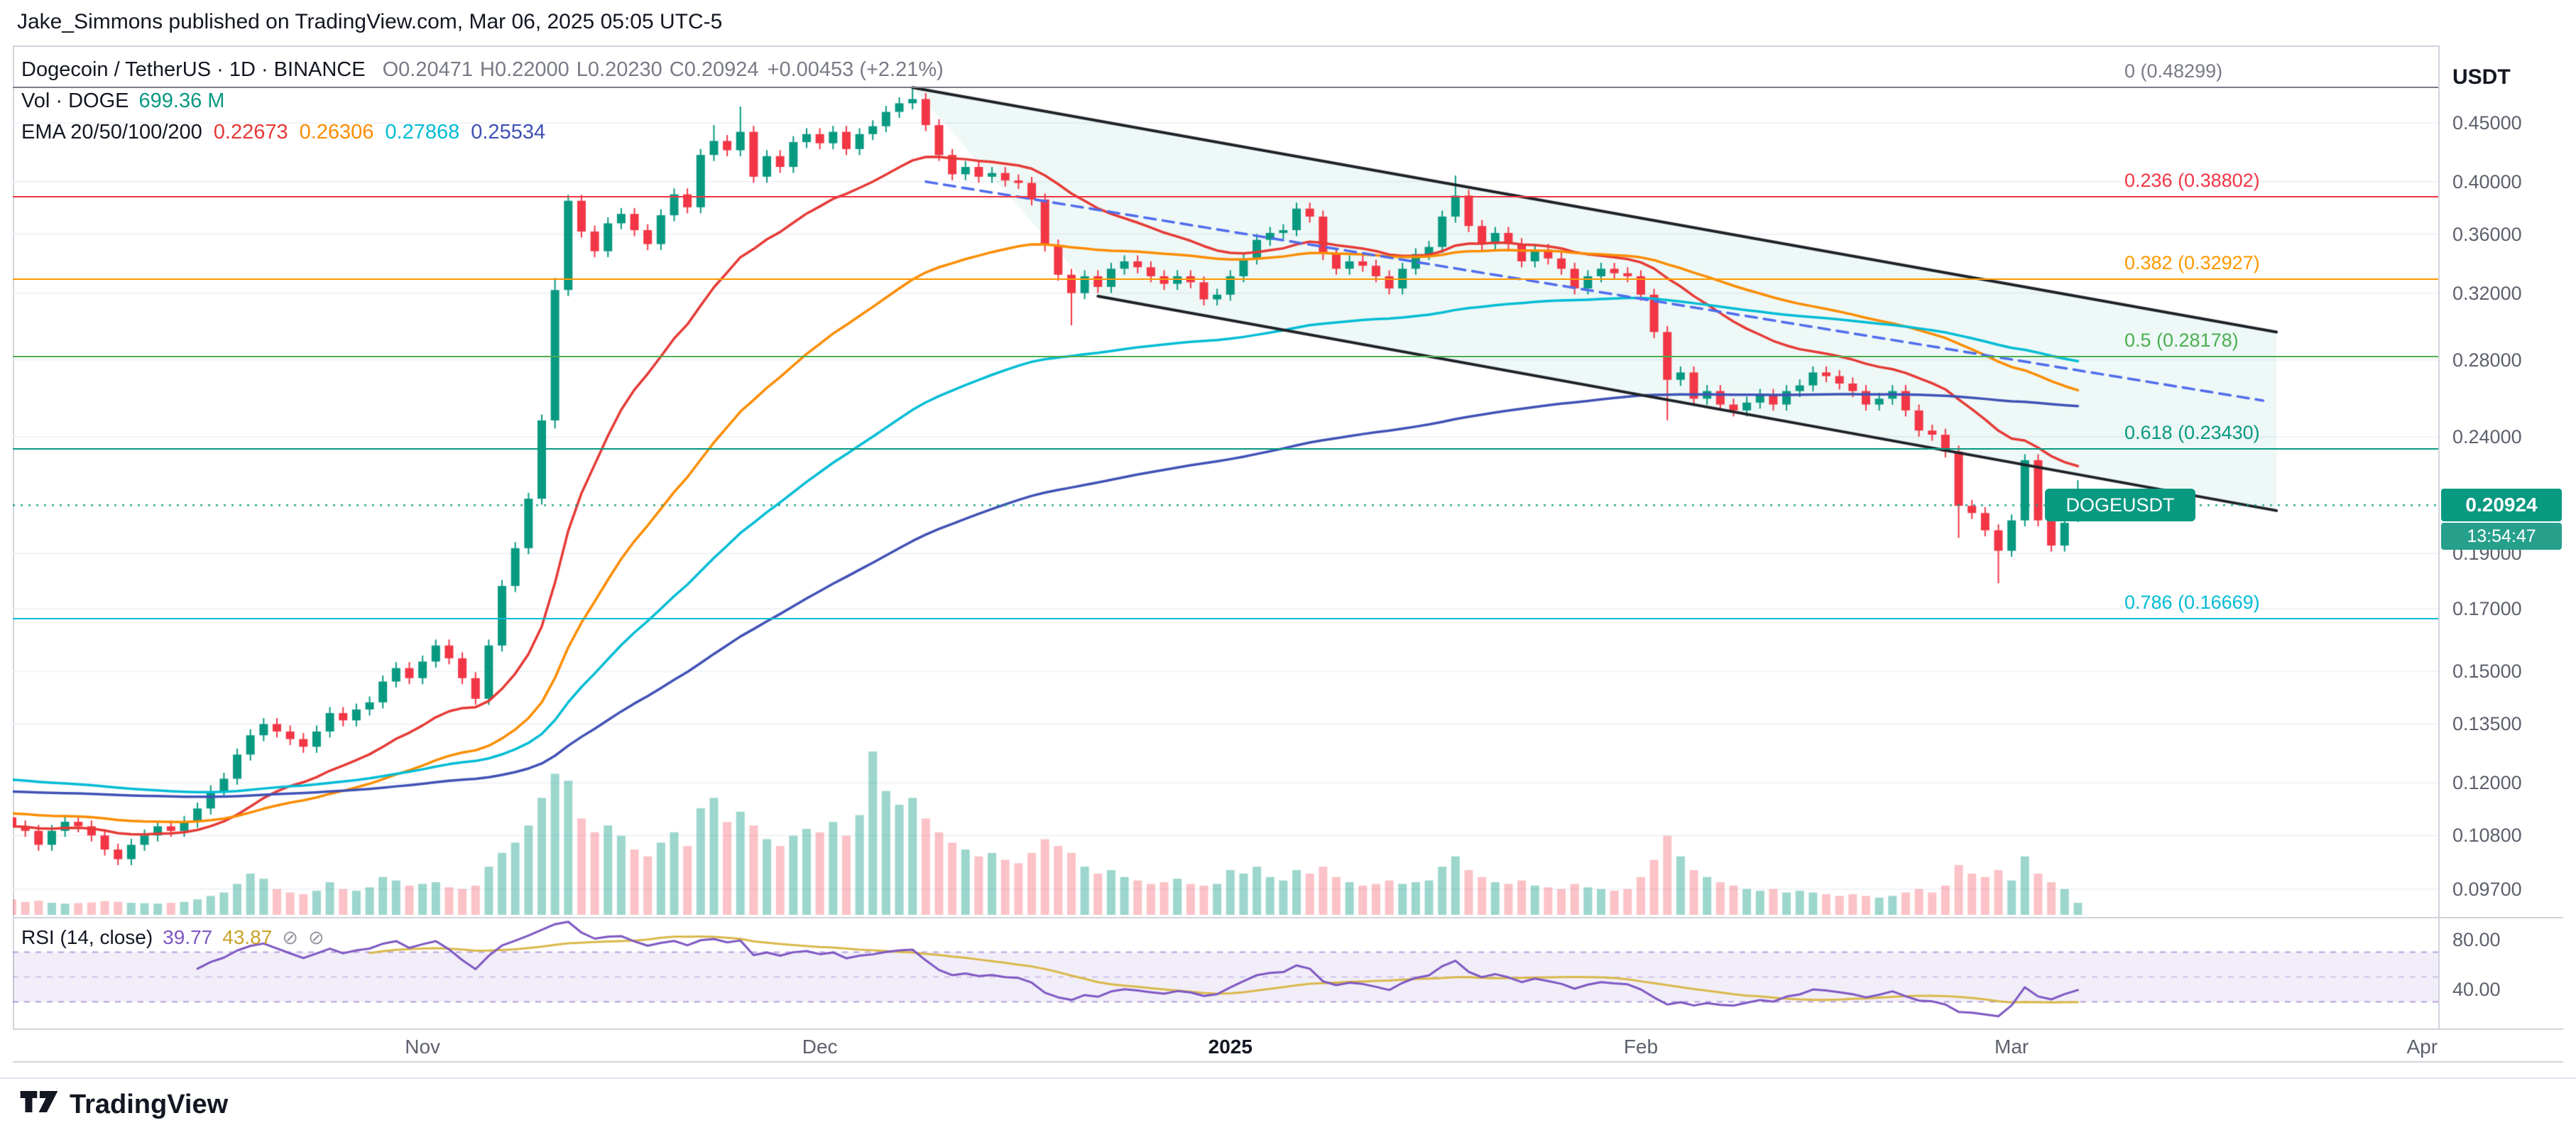 This screenshot has height=1140, width=2576. I want to click on rsi-label: RSI (14, close), so click(87, 937).